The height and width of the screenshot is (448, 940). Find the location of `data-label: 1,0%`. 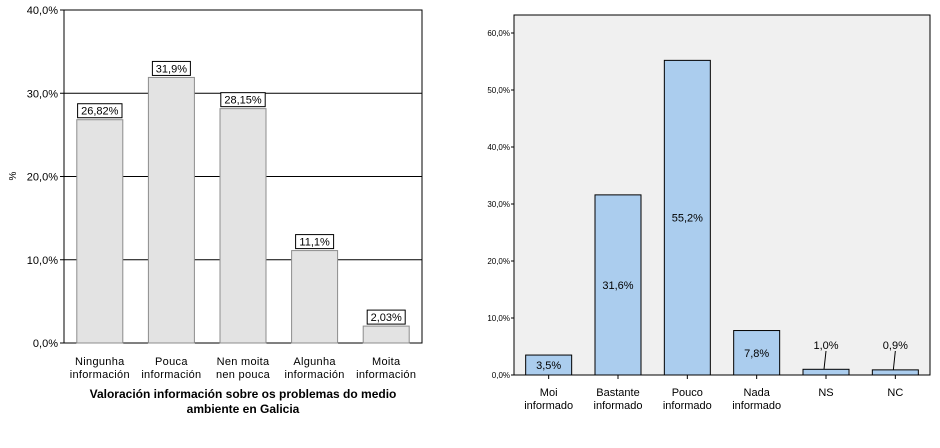

data-label: 1,0% is located at coordinates (825, 346).